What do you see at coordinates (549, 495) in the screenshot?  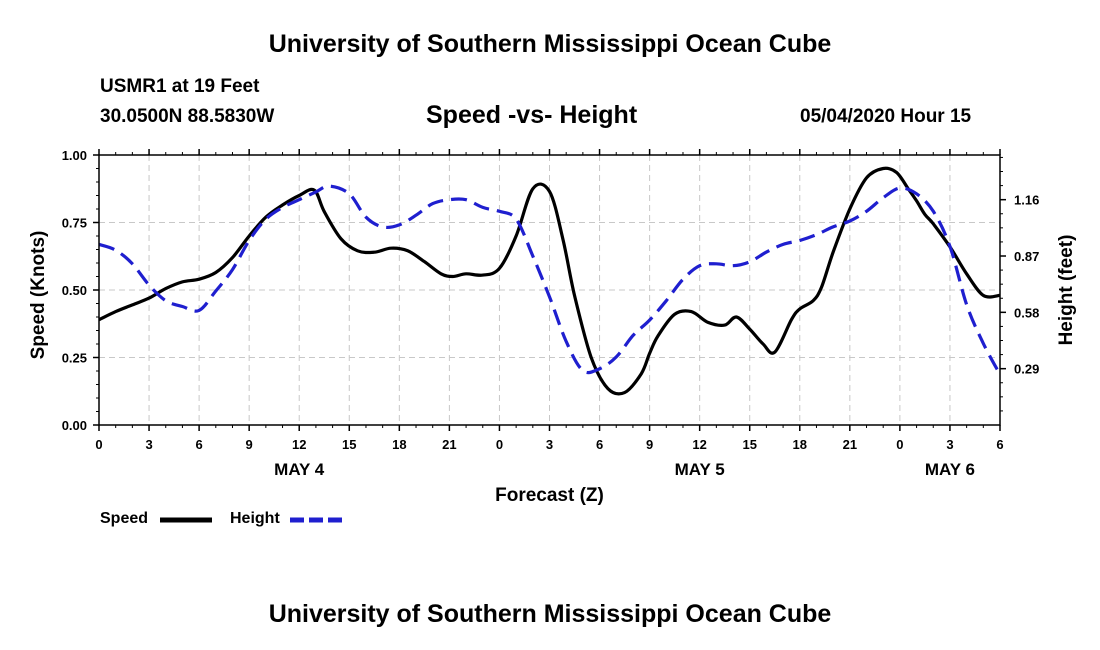 I see `x-axis-title: Forecast (Z)` at bounding box center [549, 495].